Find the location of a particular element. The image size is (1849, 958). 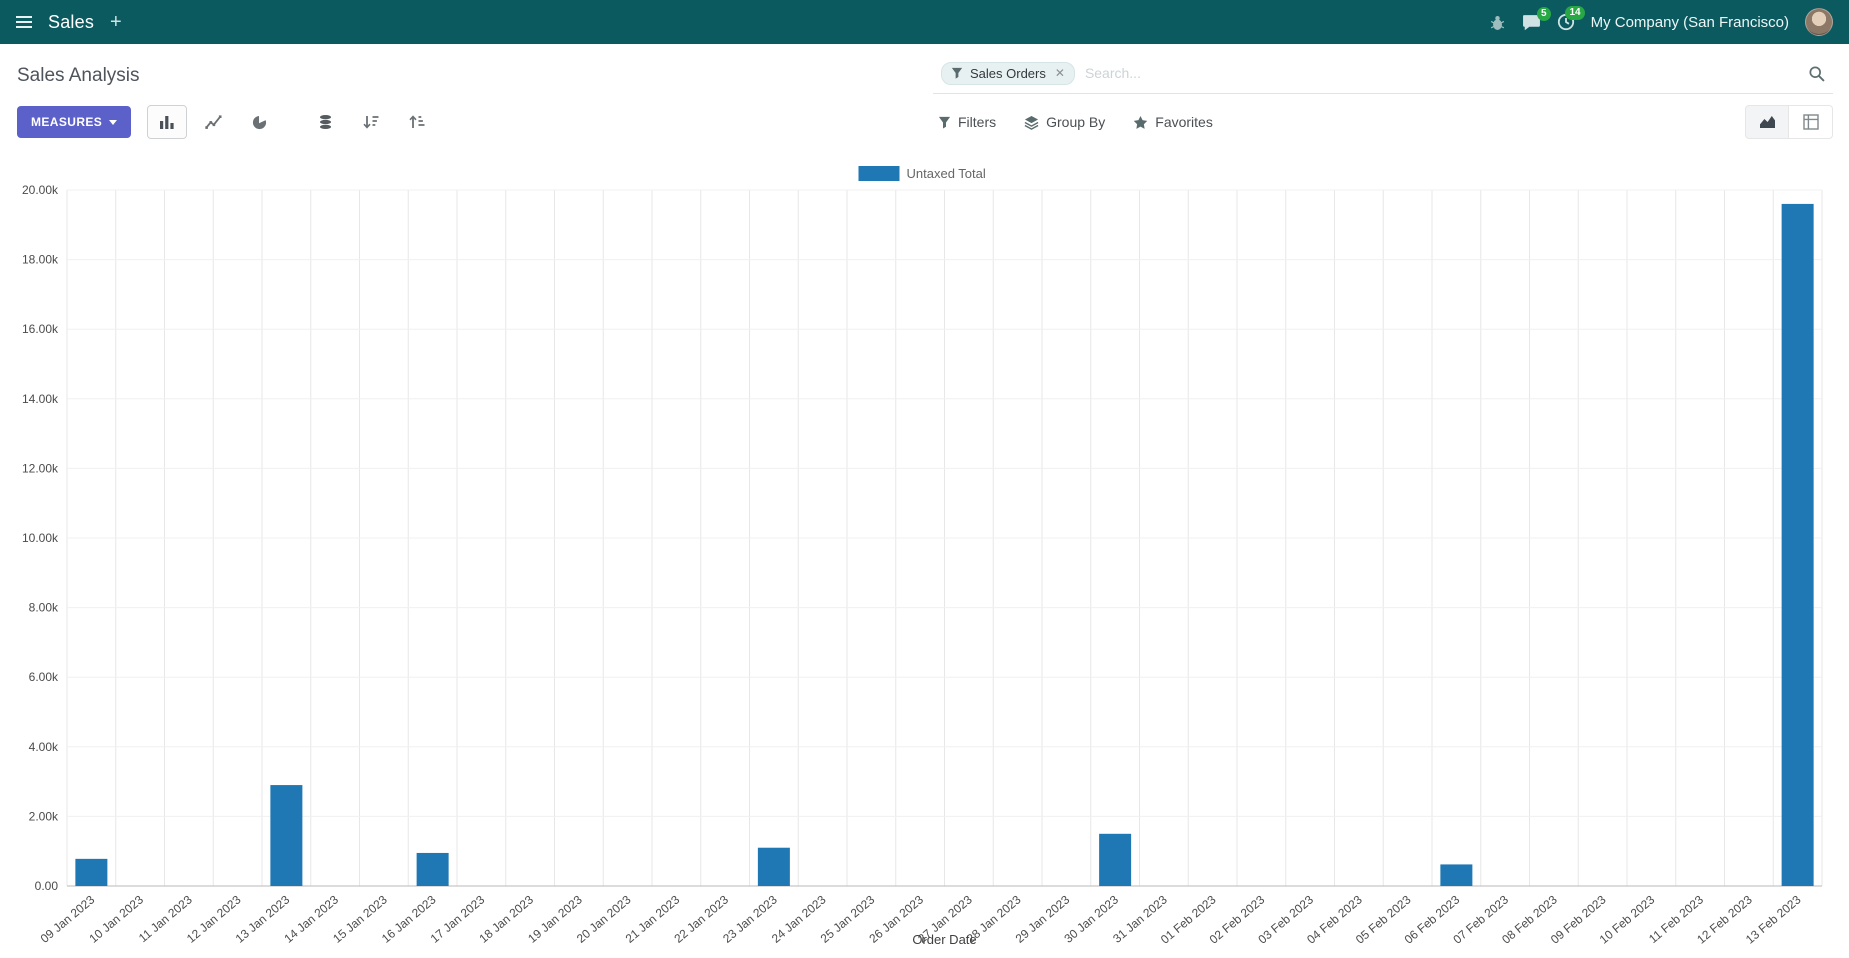

bar-13 Feb 2023 is located at coordinates (1797, 545).